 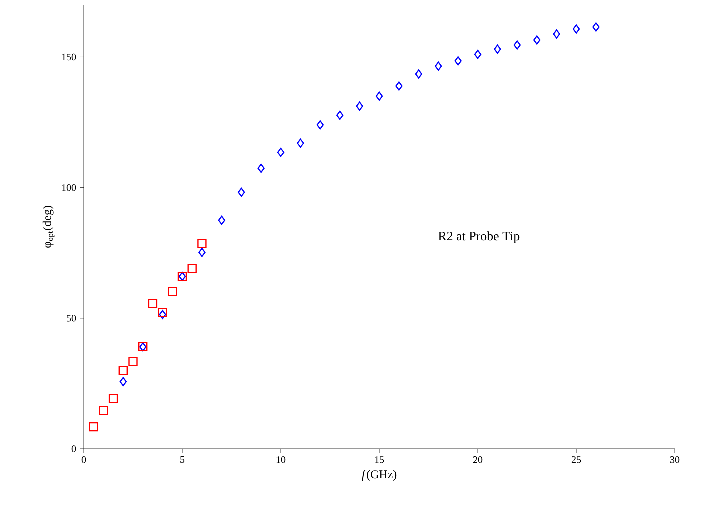 I want to click on x-tick-label: 30, so click(x=675, y=460).